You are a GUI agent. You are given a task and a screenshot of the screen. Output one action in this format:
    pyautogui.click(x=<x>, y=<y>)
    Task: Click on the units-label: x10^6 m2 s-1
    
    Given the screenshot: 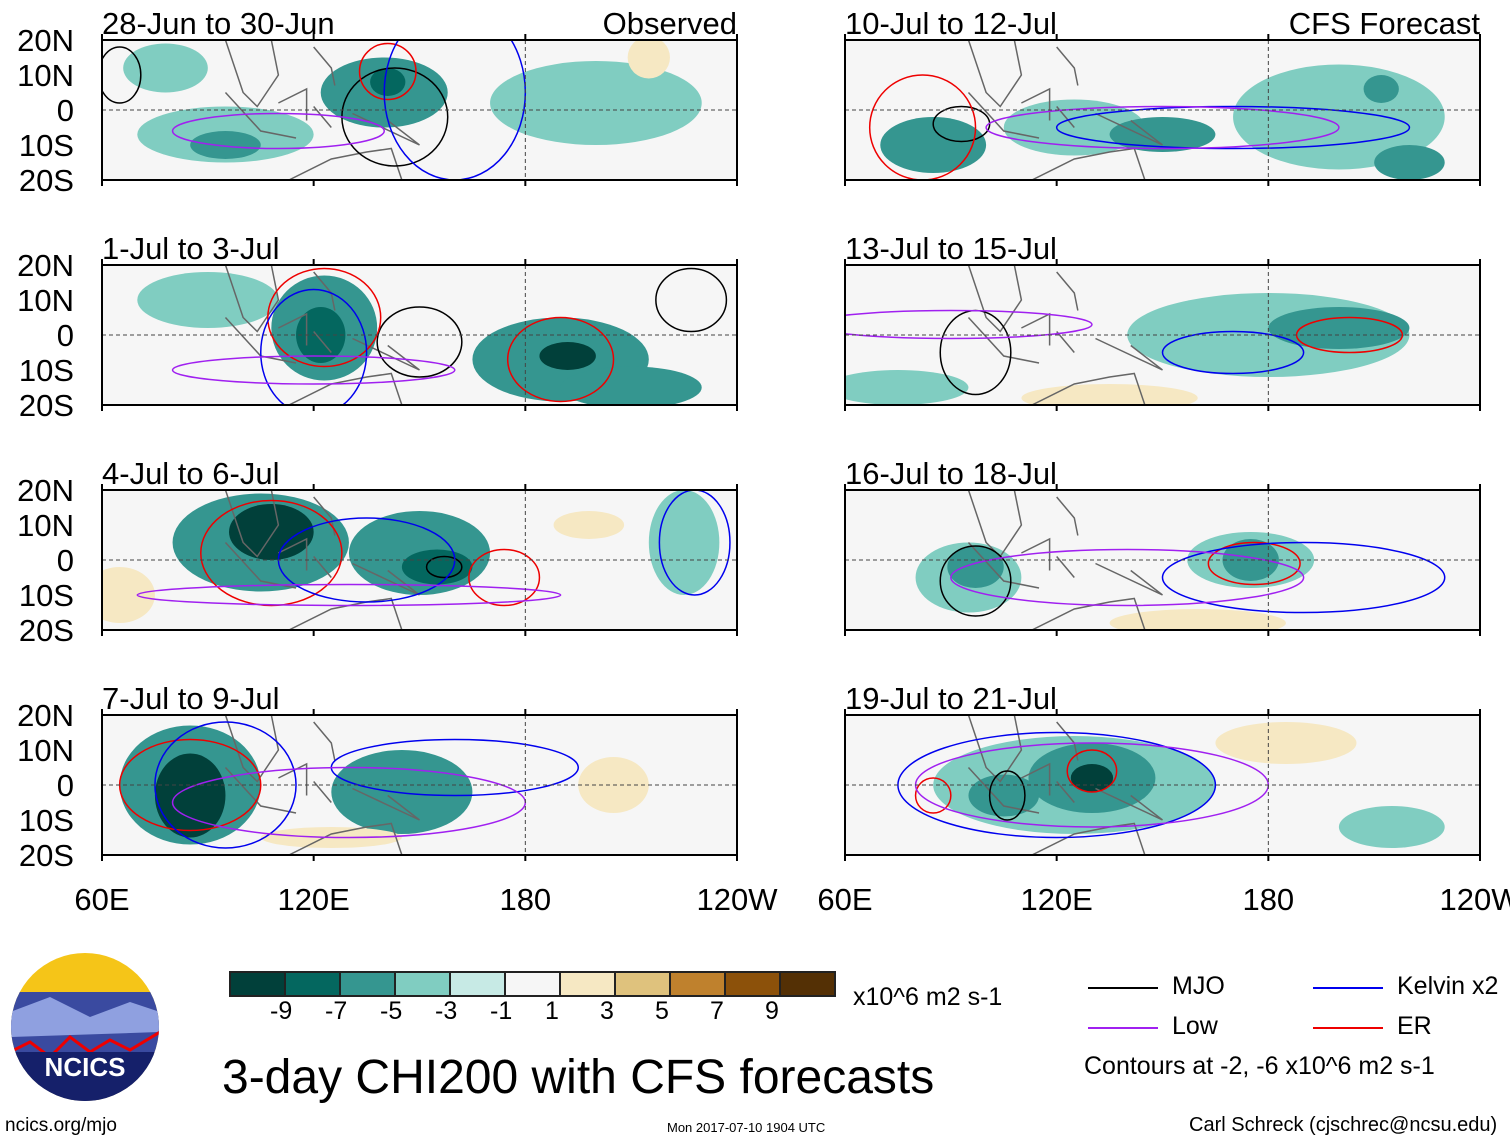 What is the action you would take?
    pyautogui.click(x=928, y=997)
    